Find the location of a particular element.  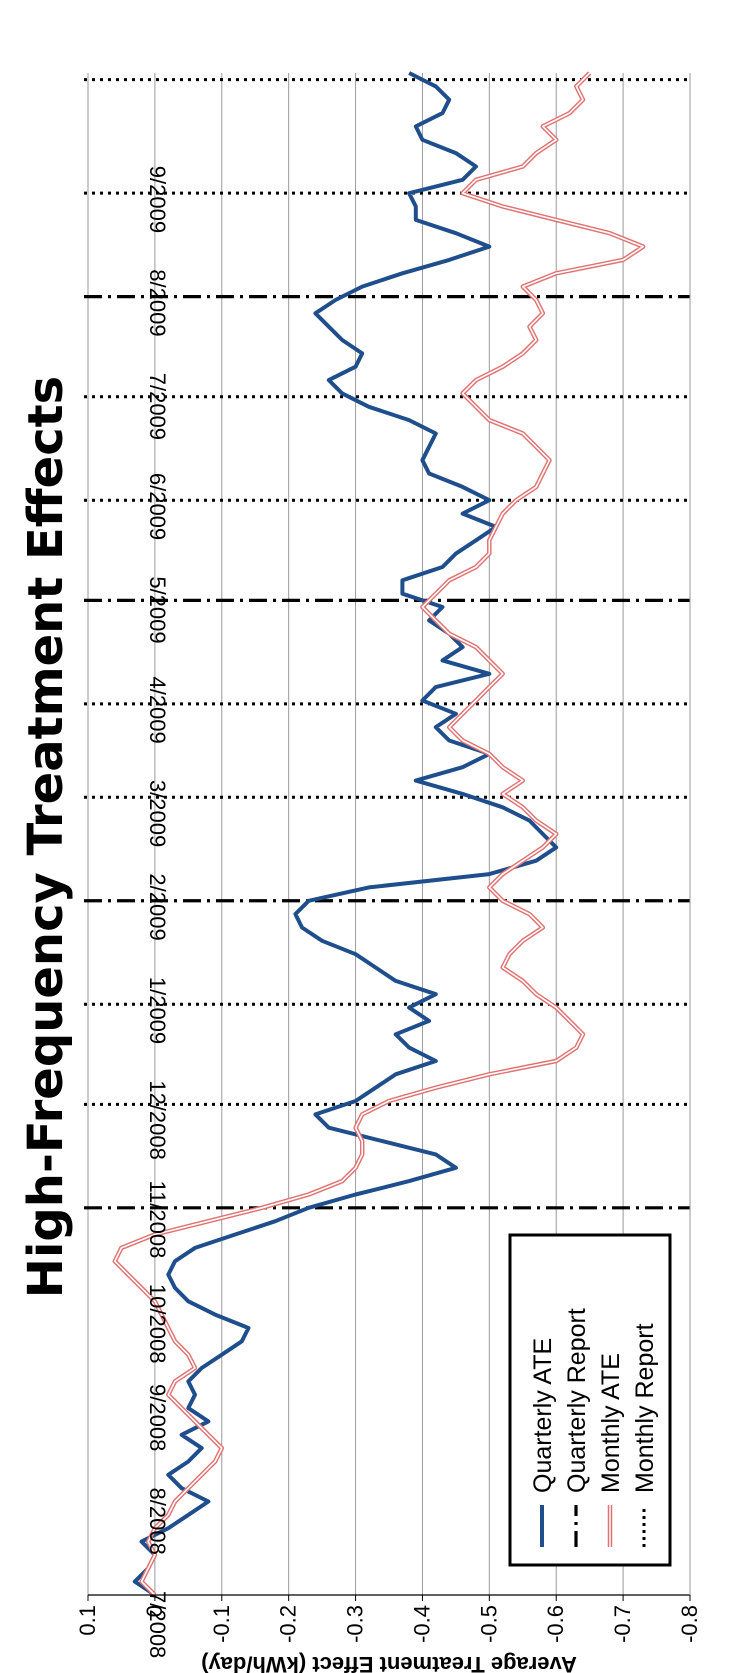

date-label: 3/2009 is located at coordinates (157, 813).